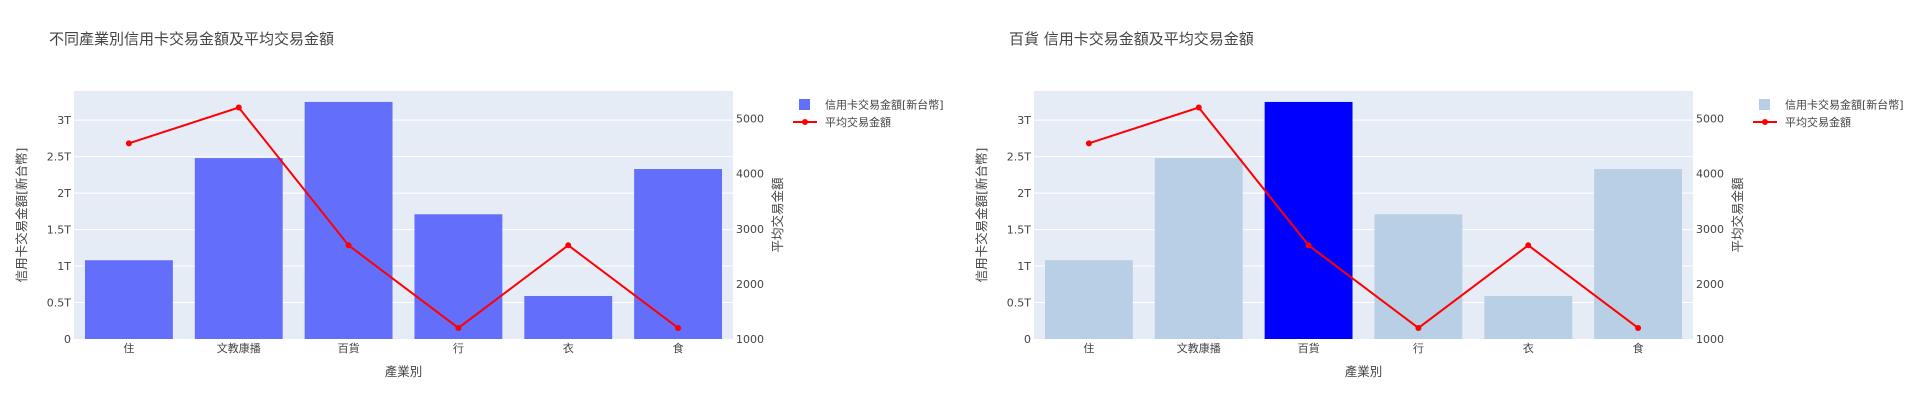 Image resolution: width=1920 pixels, height=413 pixels. Describe the element at coordinates (1131, 39) in the screenshot. I see `chart-title: 百貨 信用卡交易金額及平均交易金額` at that location.